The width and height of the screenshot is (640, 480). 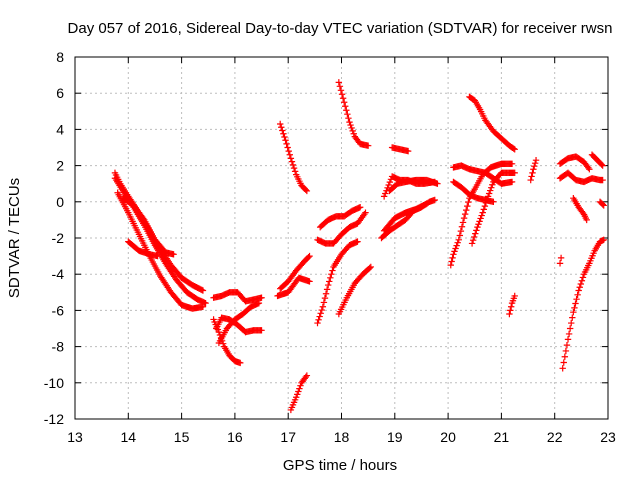 What do you see at coordinates (58, 238) in the screenshot?
I see `y-tick-label: -2` at bounding box center [58, 238].